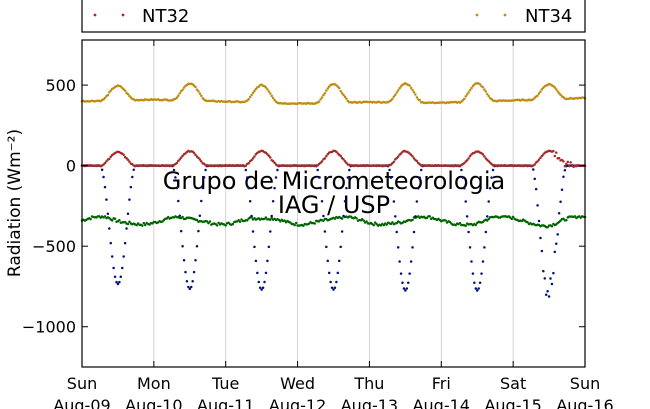  Describe the element at coordinates (154, 383) in the screenshot. I see `x-tick-label-day: Mon` at that location.